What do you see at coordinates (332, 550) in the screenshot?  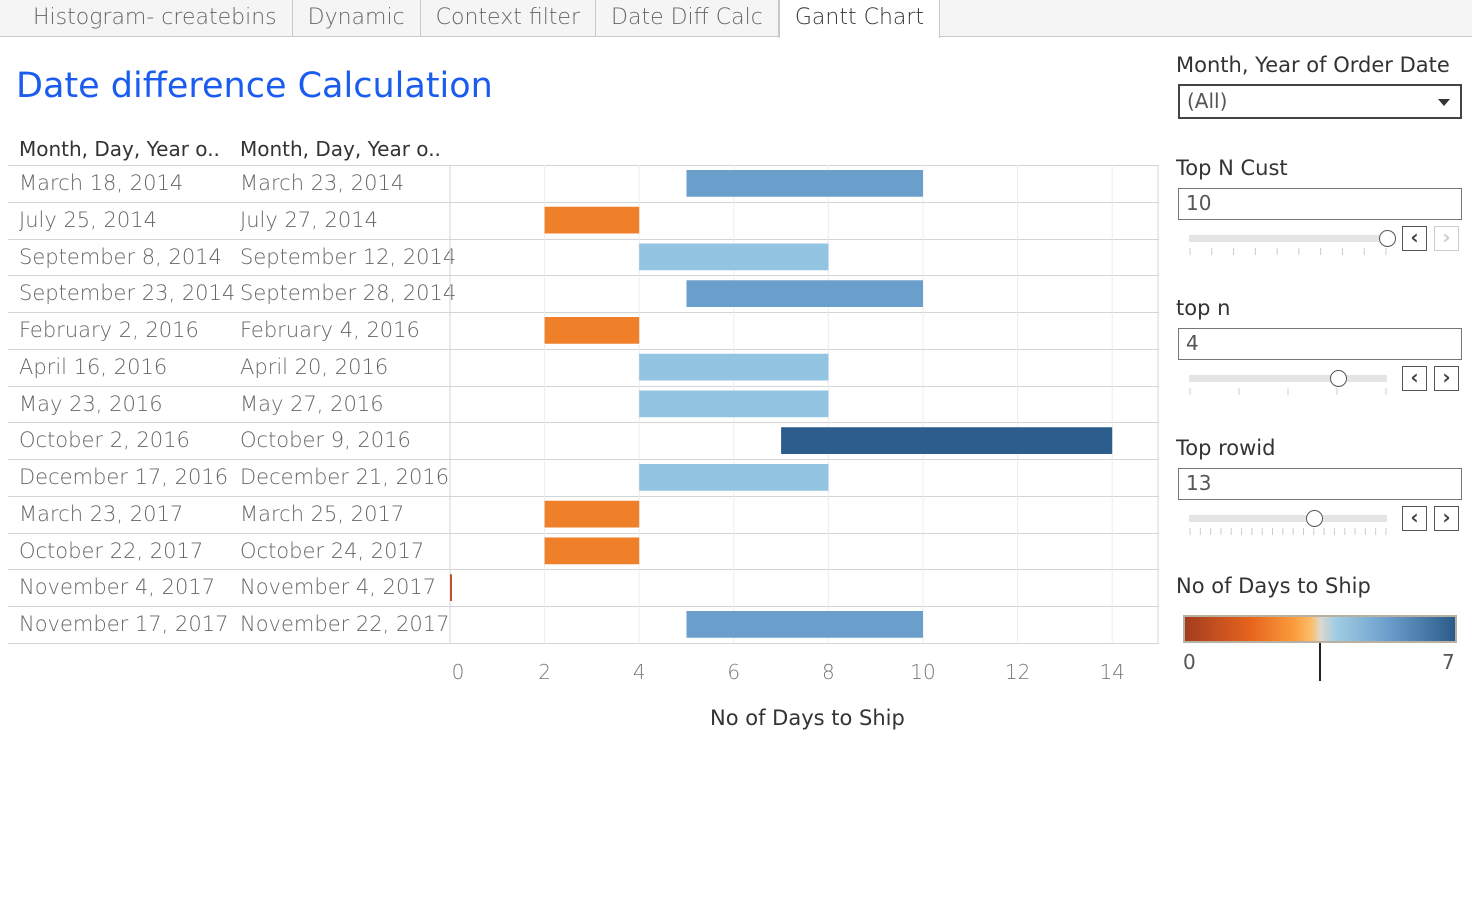 I see `end-date: October 24, 2017` at bounding box center [332, 550].